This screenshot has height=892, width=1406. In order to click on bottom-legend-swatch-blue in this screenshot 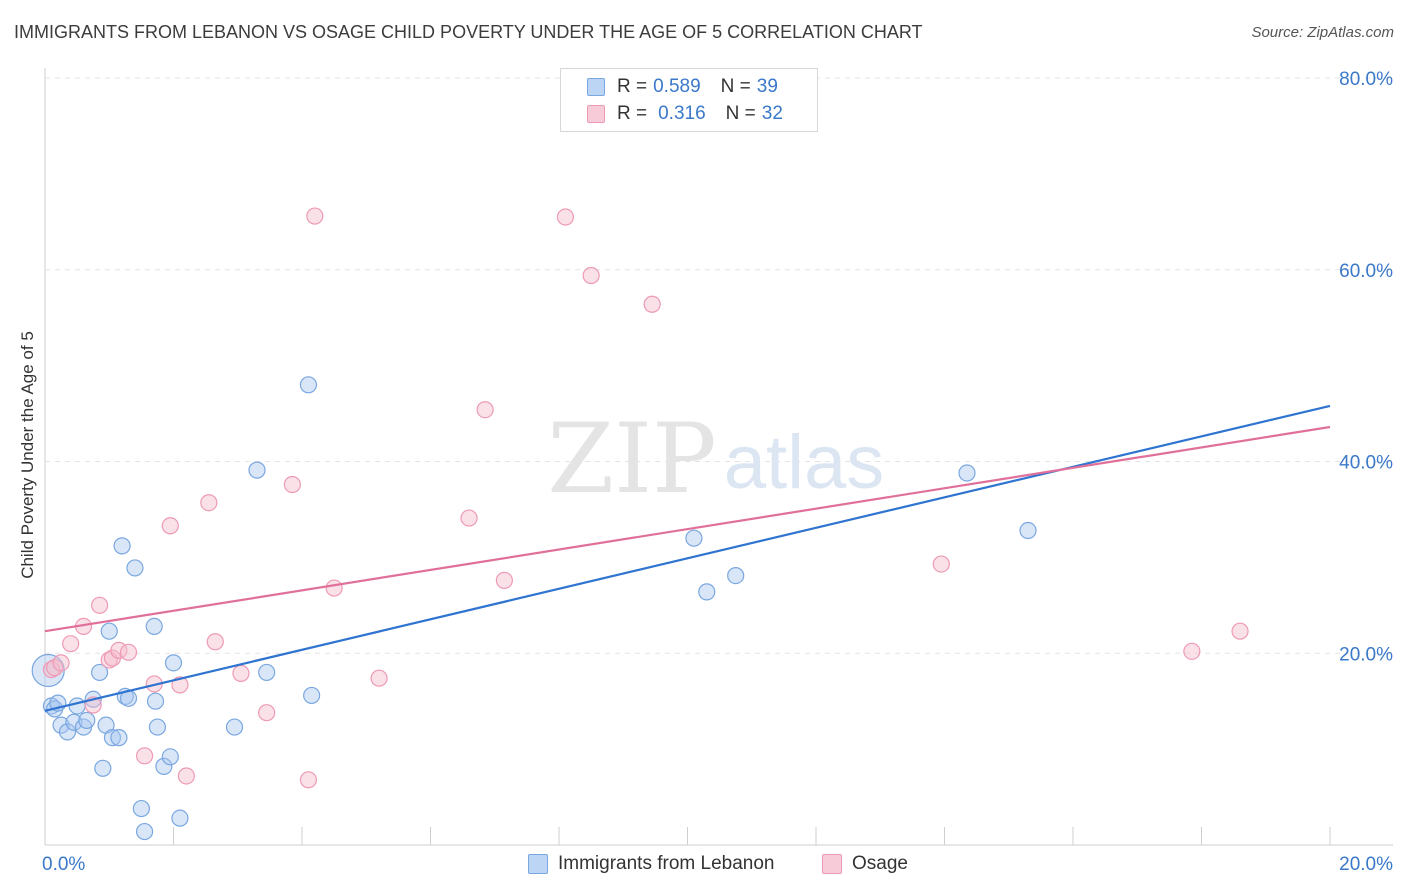, I will do `click(538, 864)`.